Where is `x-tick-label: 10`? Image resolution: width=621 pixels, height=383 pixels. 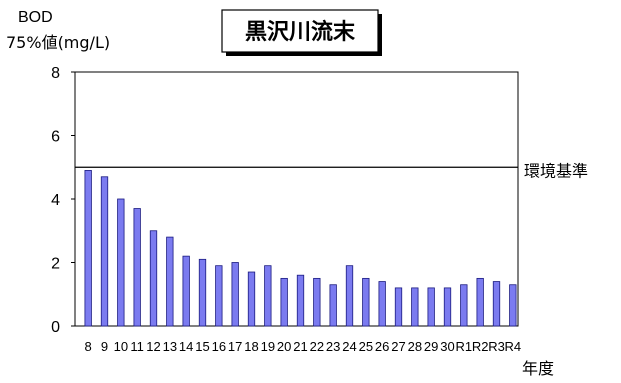 x-tick-label: 10 is located at coordinates (121, 346).